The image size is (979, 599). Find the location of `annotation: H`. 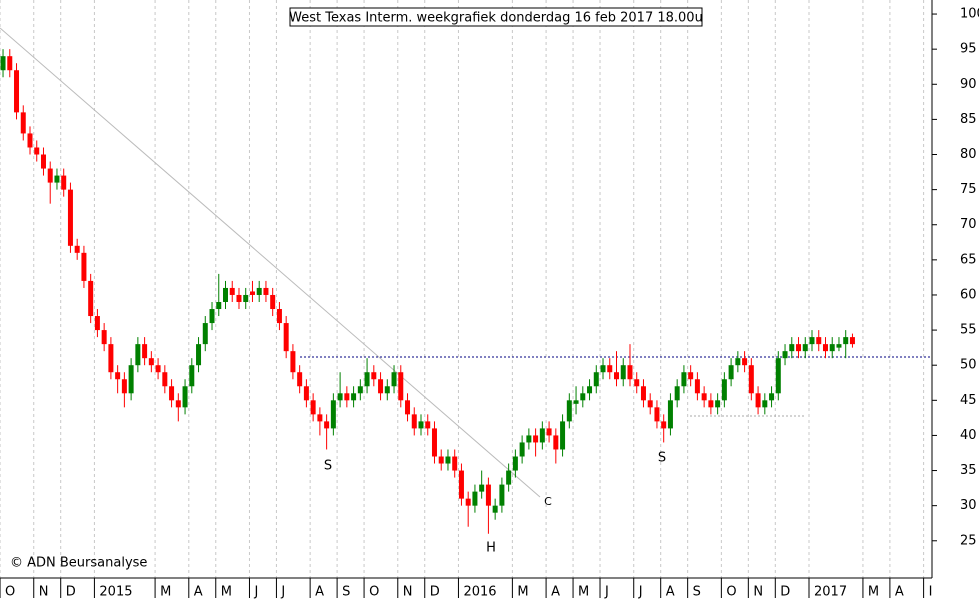

annotation: H is located at coordinates (491, 548).